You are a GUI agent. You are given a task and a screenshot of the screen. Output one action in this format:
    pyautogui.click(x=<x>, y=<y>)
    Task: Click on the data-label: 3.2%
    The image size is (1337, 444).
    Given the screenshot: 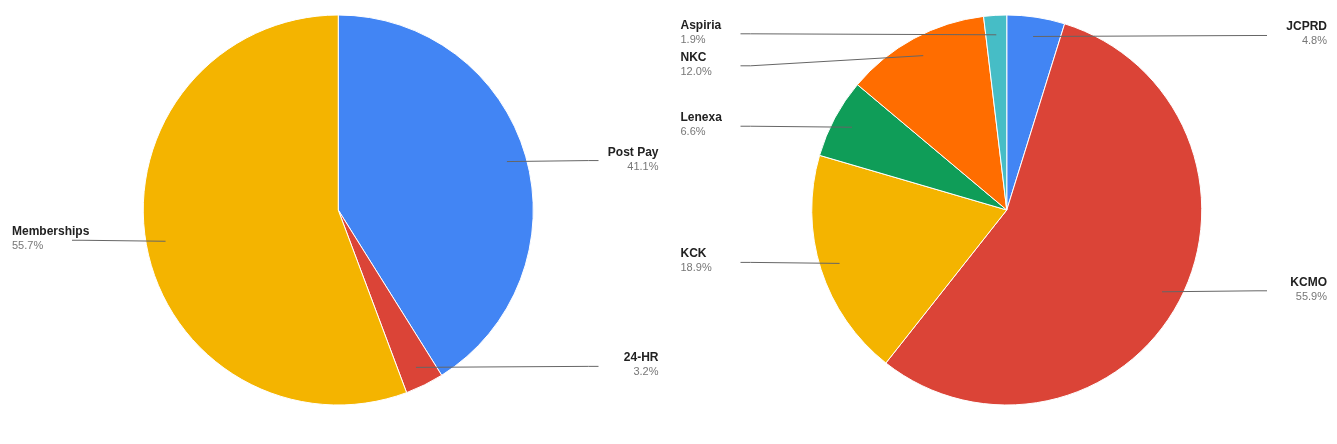 What is the action you would take?
    pyautogui.click(x=646, y=371)
    